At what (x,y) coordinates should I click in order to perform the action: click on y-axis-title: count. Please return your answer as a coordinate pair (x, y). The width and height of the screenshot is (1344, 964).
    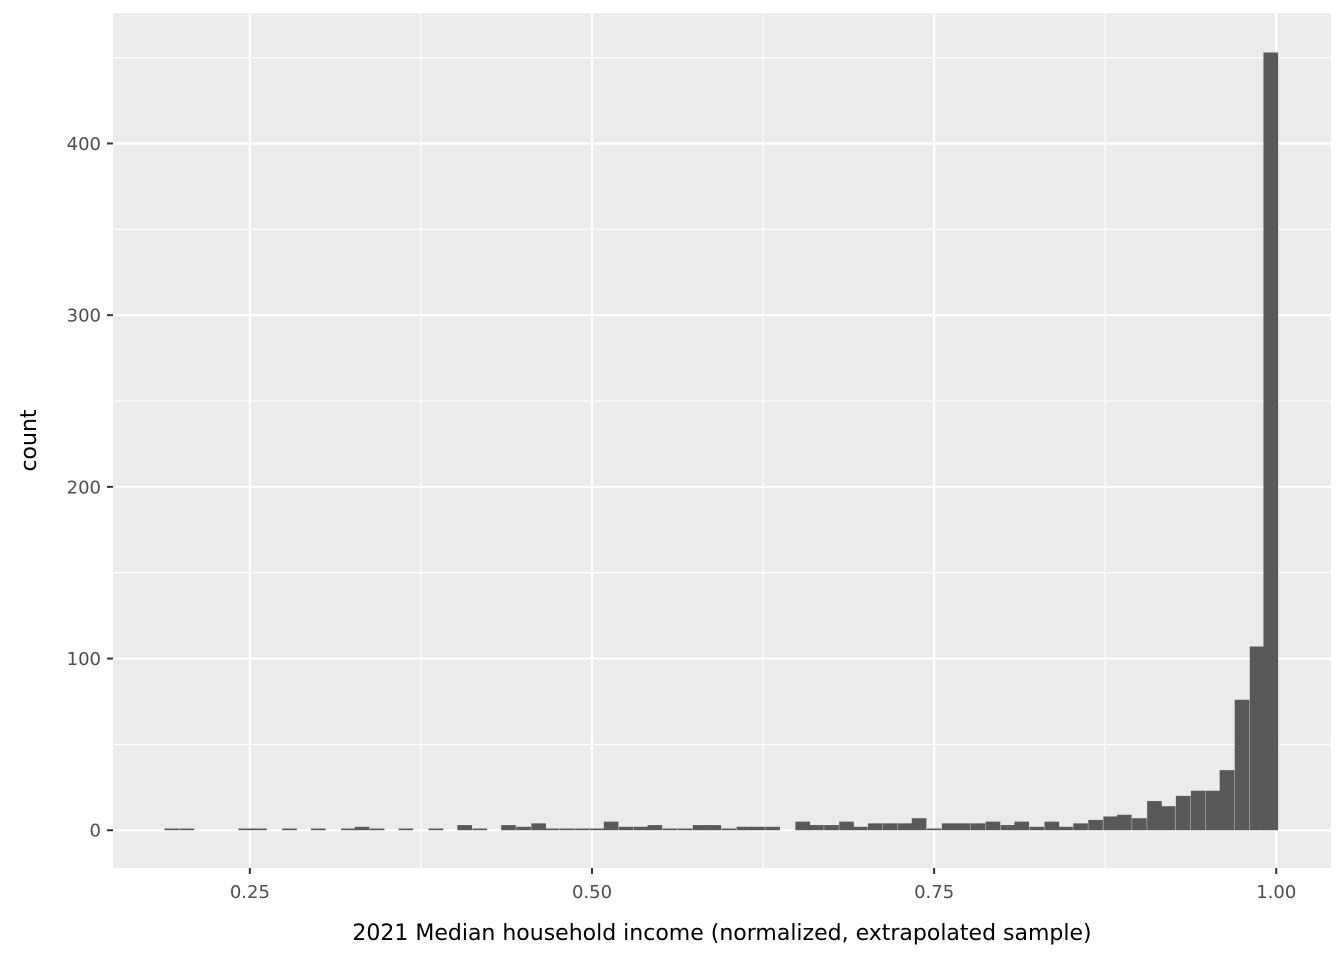
    Looking at the image, I should click on (29, 440).